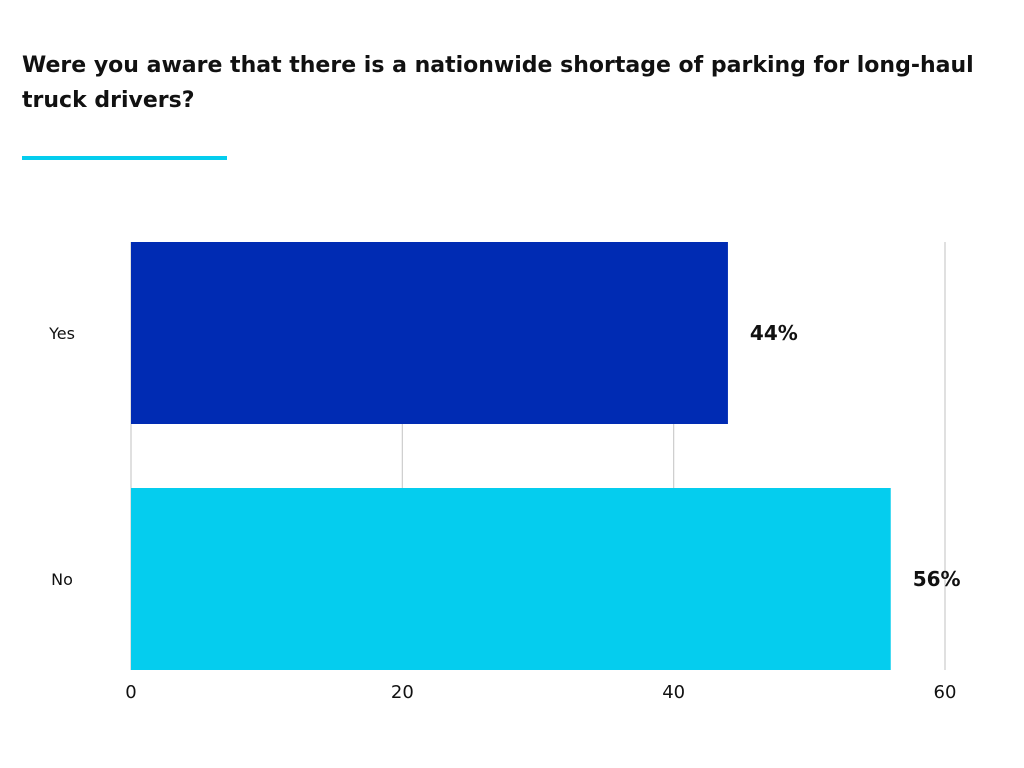  Describe the element at coordinates (937, 579) in the screenshot. I see `value-label-no: 56%` at that location.